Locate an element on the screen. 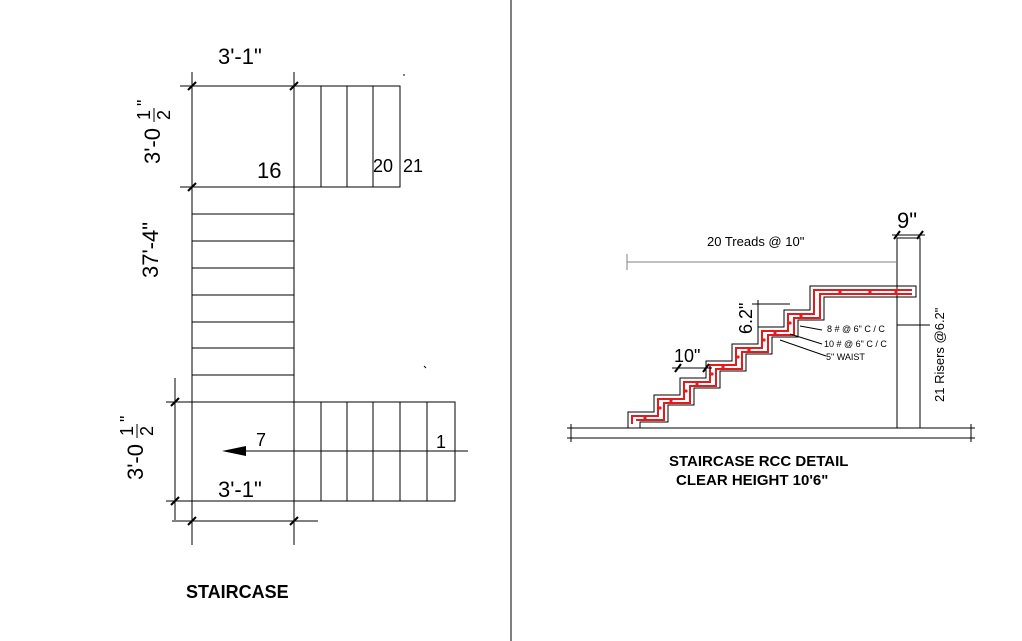  risers-label-wrap: 21 Risers @6.2" is located at coordinates (939, 354).